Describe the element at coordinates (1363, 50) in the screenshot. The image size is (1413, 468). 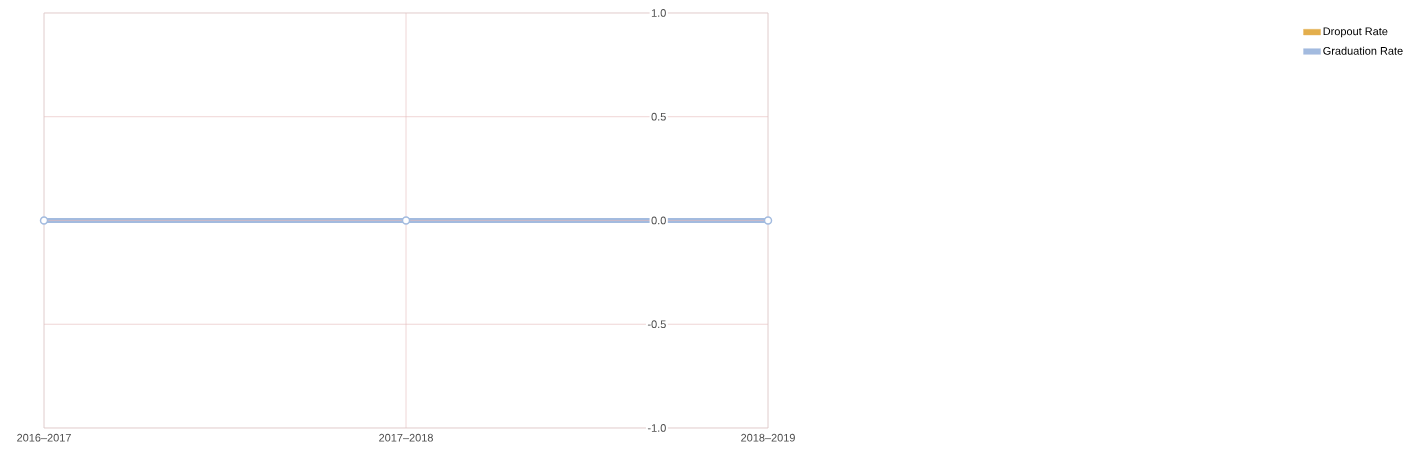
I see `legend-label: Graduation Rate` at that location.